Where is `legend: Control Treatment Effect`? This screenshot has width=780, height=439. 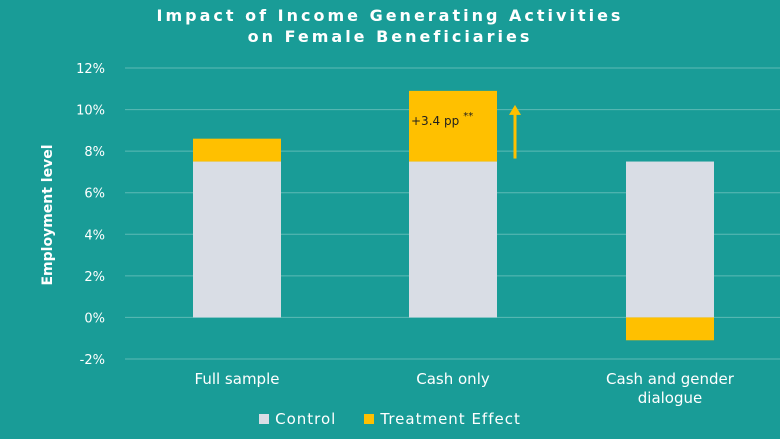
legend: Control Treatment Effect is located at coordinates (390, 419).